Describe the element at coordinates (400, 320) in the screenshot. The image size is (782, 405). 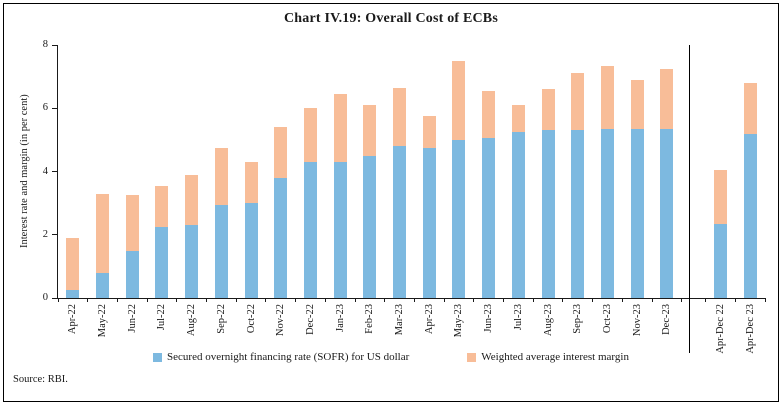
I see `x-axis-category-label: Mar-23` at that location.